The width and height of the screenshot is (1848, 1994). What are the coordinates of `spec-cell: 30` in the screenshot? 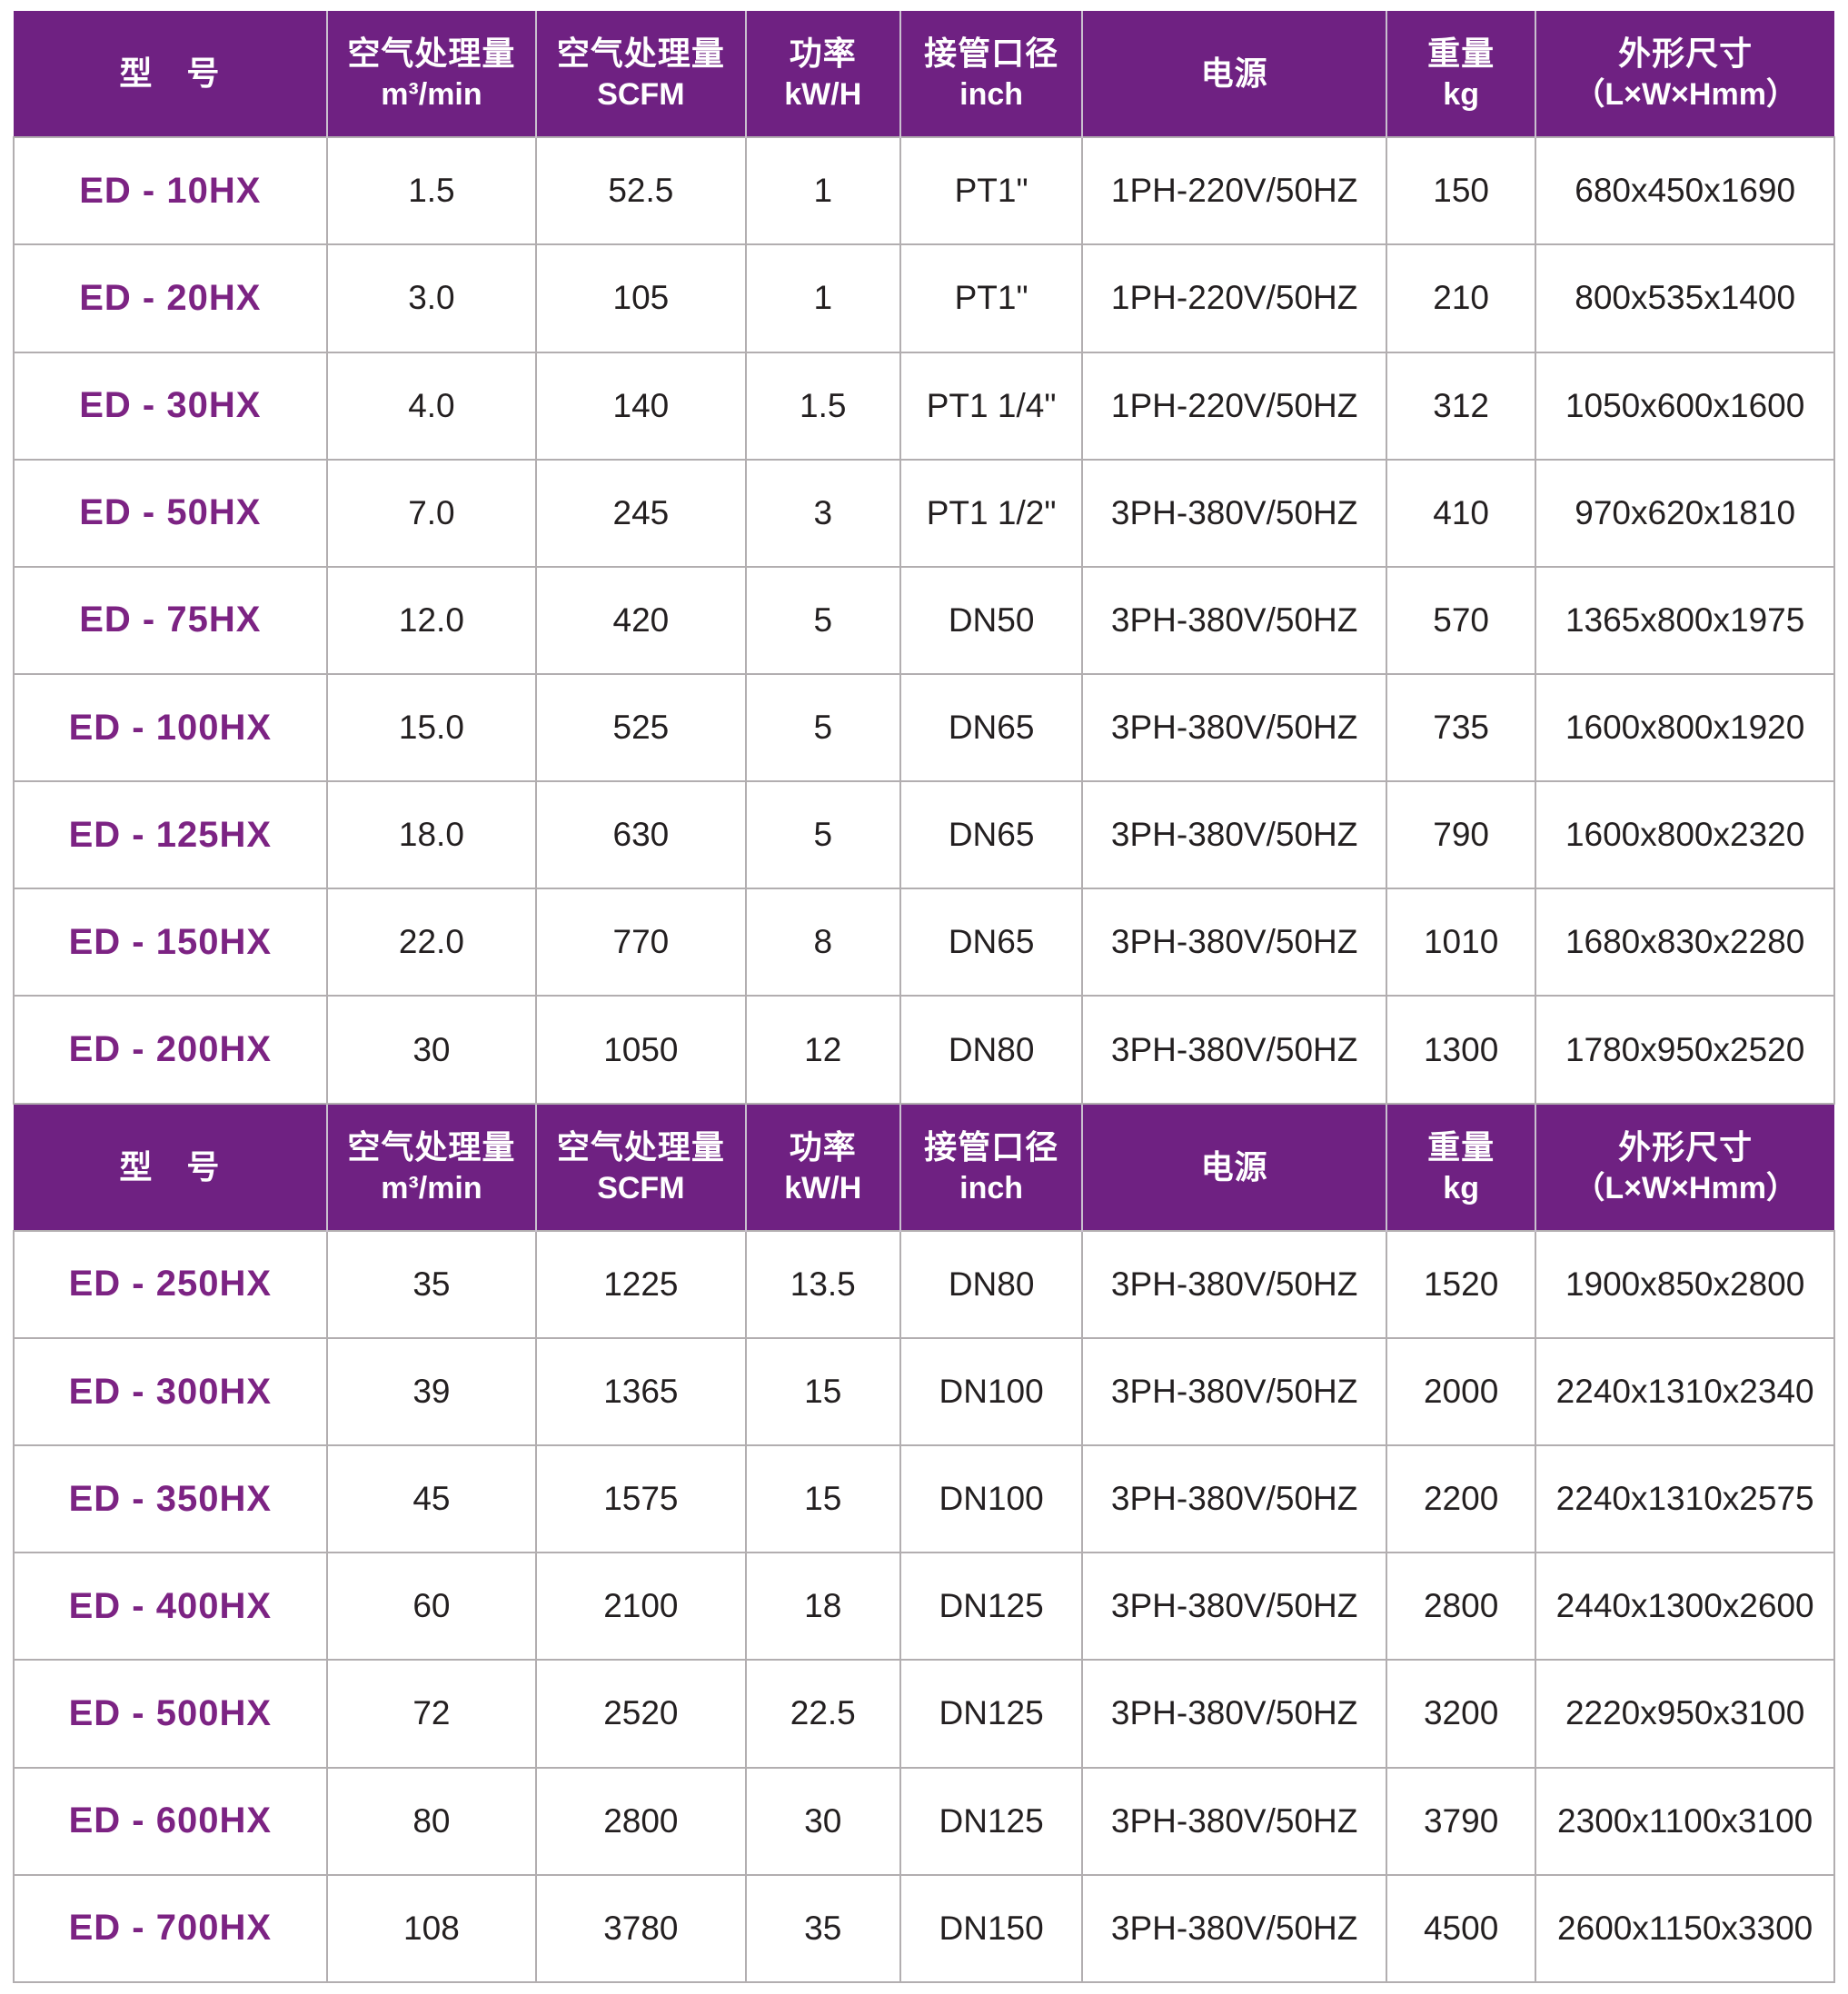 It's located at (431, 1050).